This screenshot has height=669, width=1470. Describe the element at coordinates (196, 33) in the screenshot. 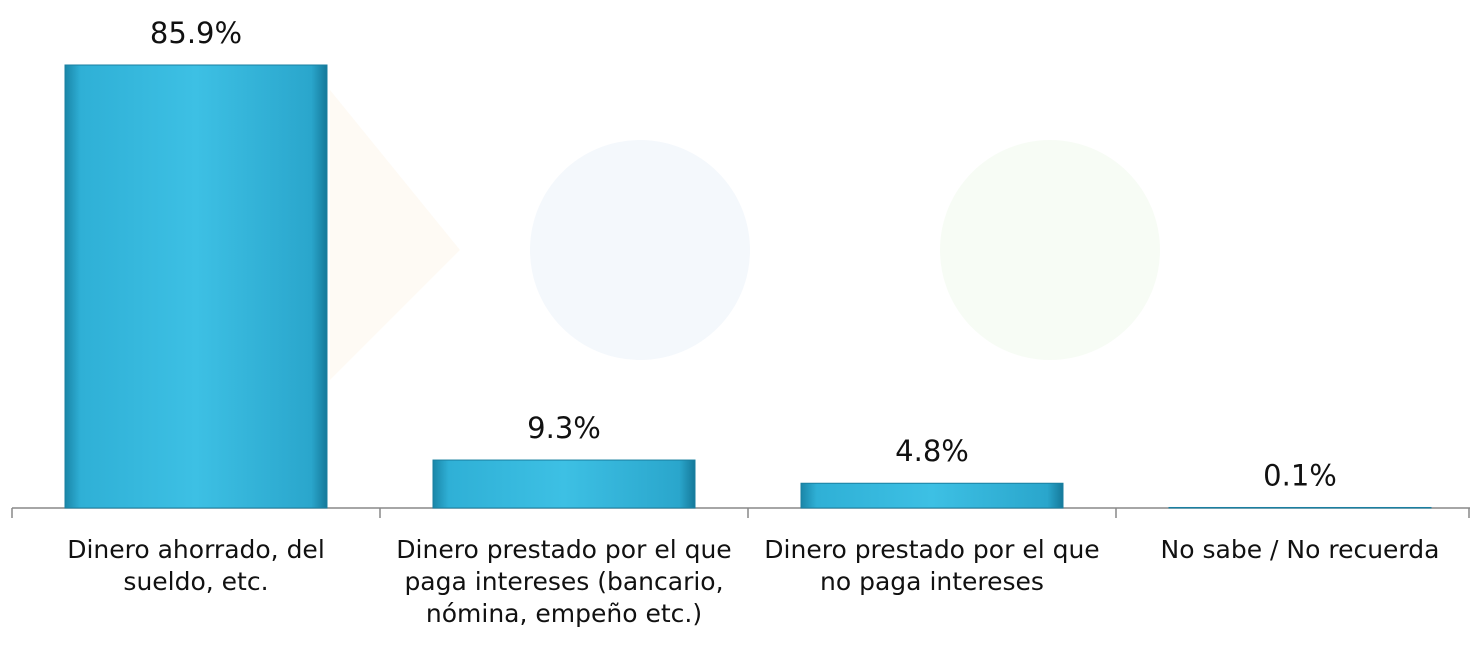

I see `value-label: 85.9%` at that location.